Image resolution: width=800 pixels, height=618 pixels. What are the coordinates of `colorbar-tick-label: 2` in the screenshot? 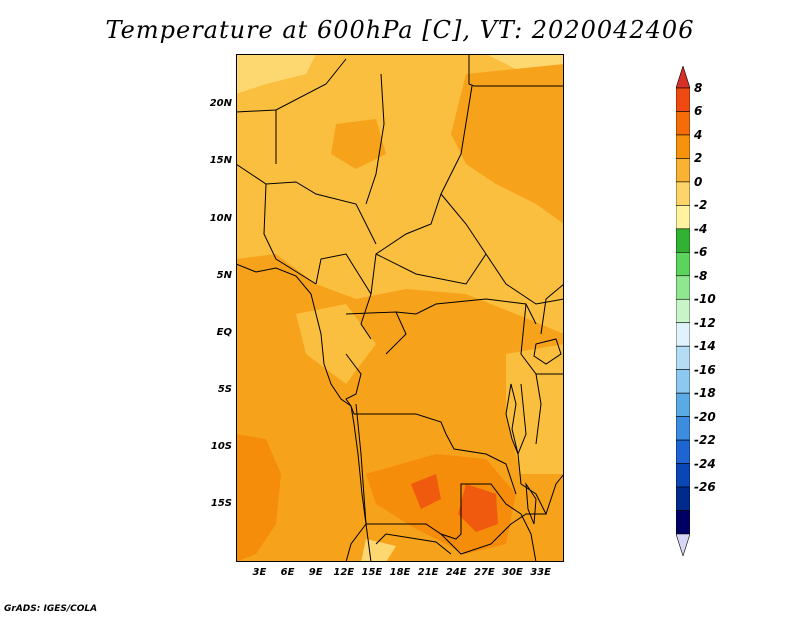 It's located at (698, 158).